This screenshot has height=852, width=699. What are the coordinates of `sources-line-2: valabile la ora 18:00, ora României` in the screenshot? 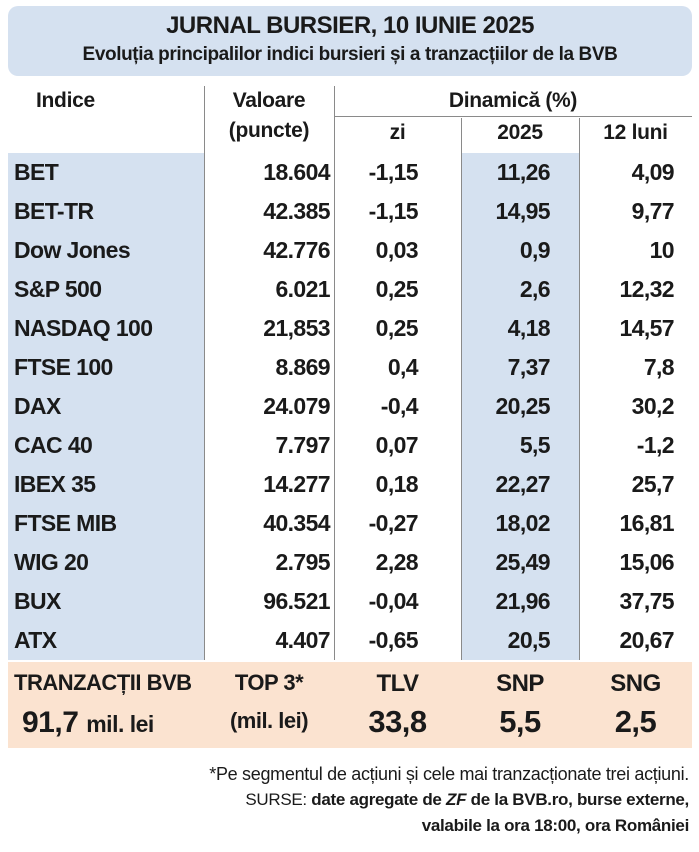 It's located at (555, 825).